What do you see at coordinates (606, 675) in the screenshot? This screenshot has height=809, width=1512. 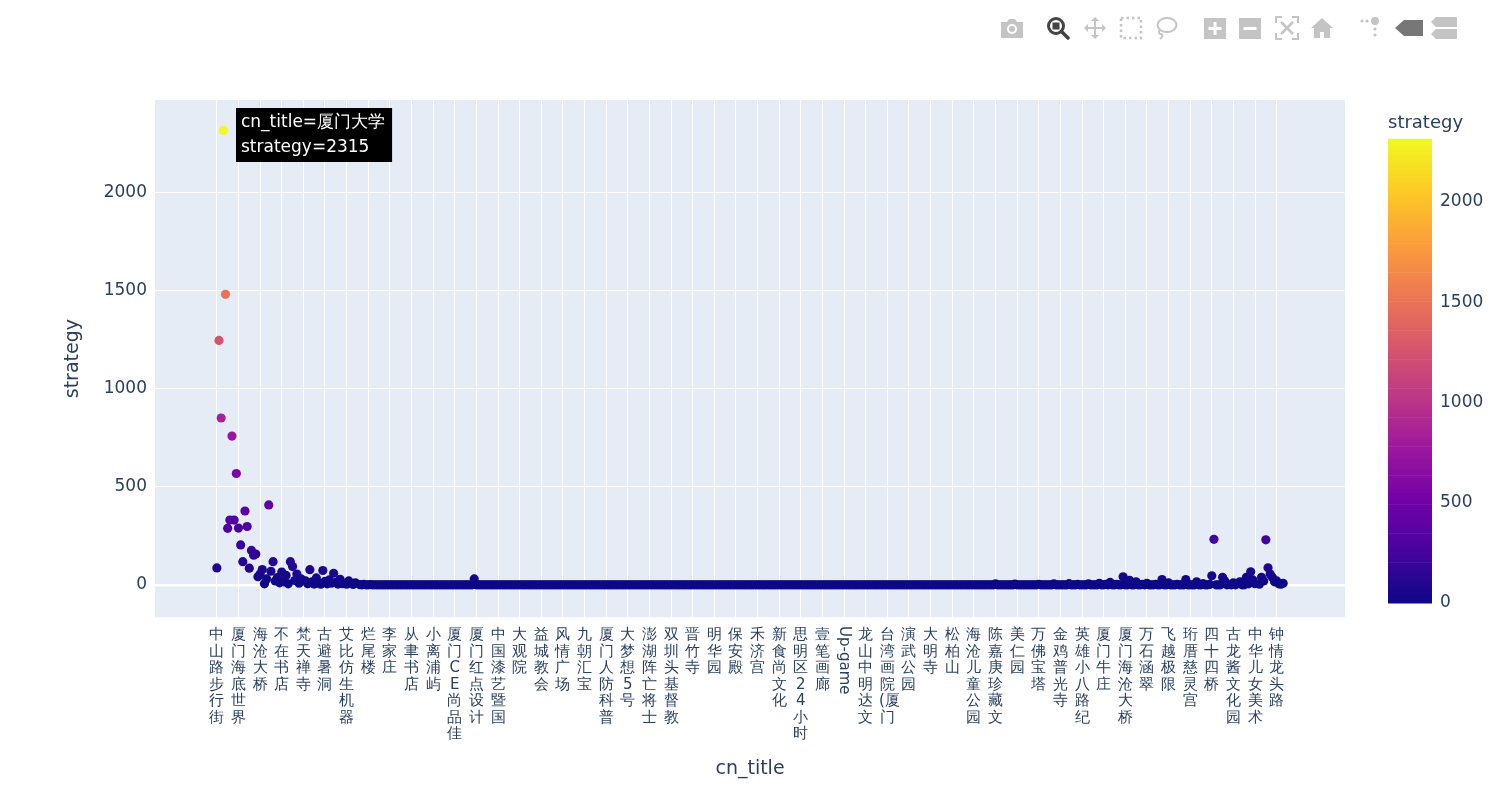 I see `x-tick-label: 厦门人防科普` at bounding box center [606, 675].